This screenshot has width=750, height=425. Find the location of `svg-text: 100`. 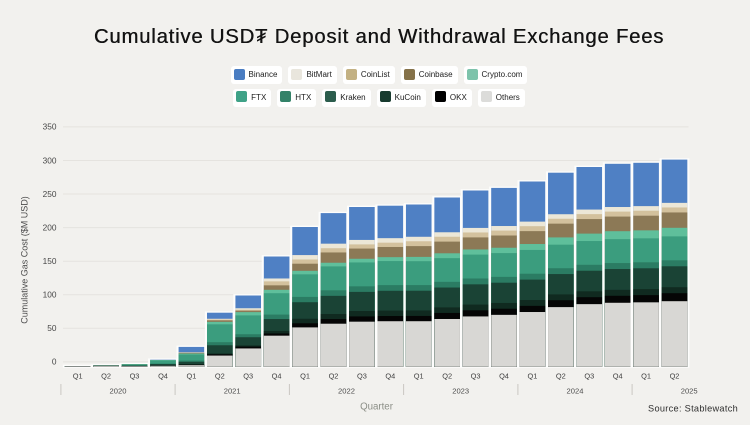

svg-text: 100 is located at coordinates (50, 295).